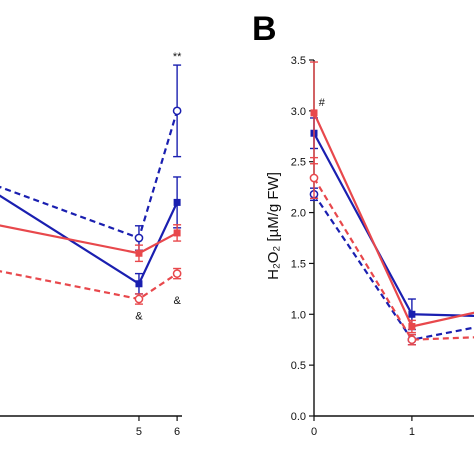 The image size is (474, 474). Describe the element at coordinates (298, 163) in the screenshot. I see `panel-b-y-tick-label: 2.5` at that location.